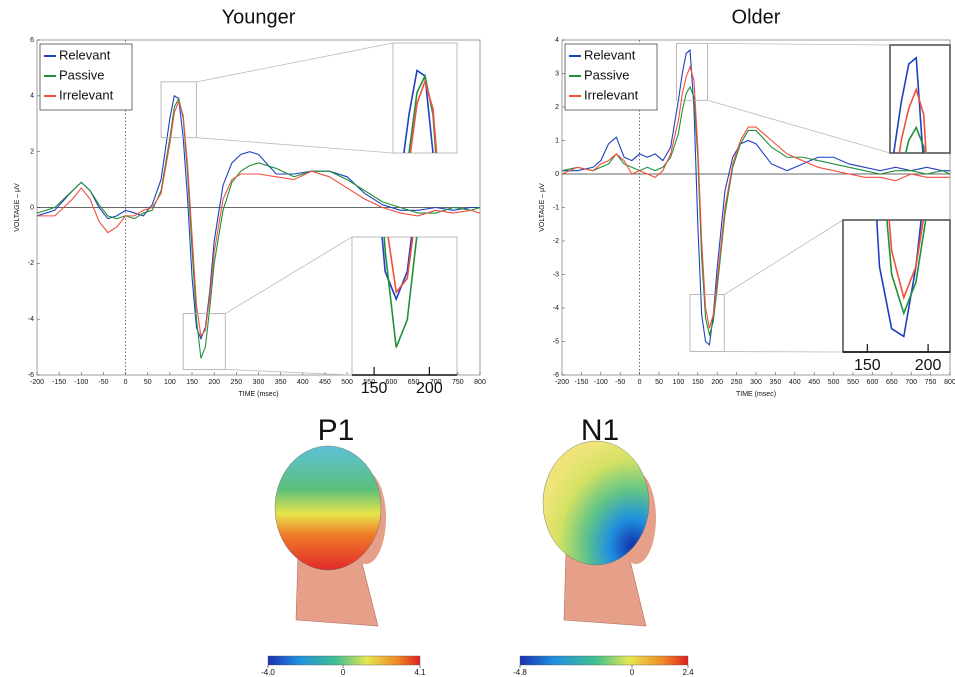  What do you see at coordinates (268, 672) in the screenshot?
I see `colorbar-label: -4.0` at bounding box center [268, 672].